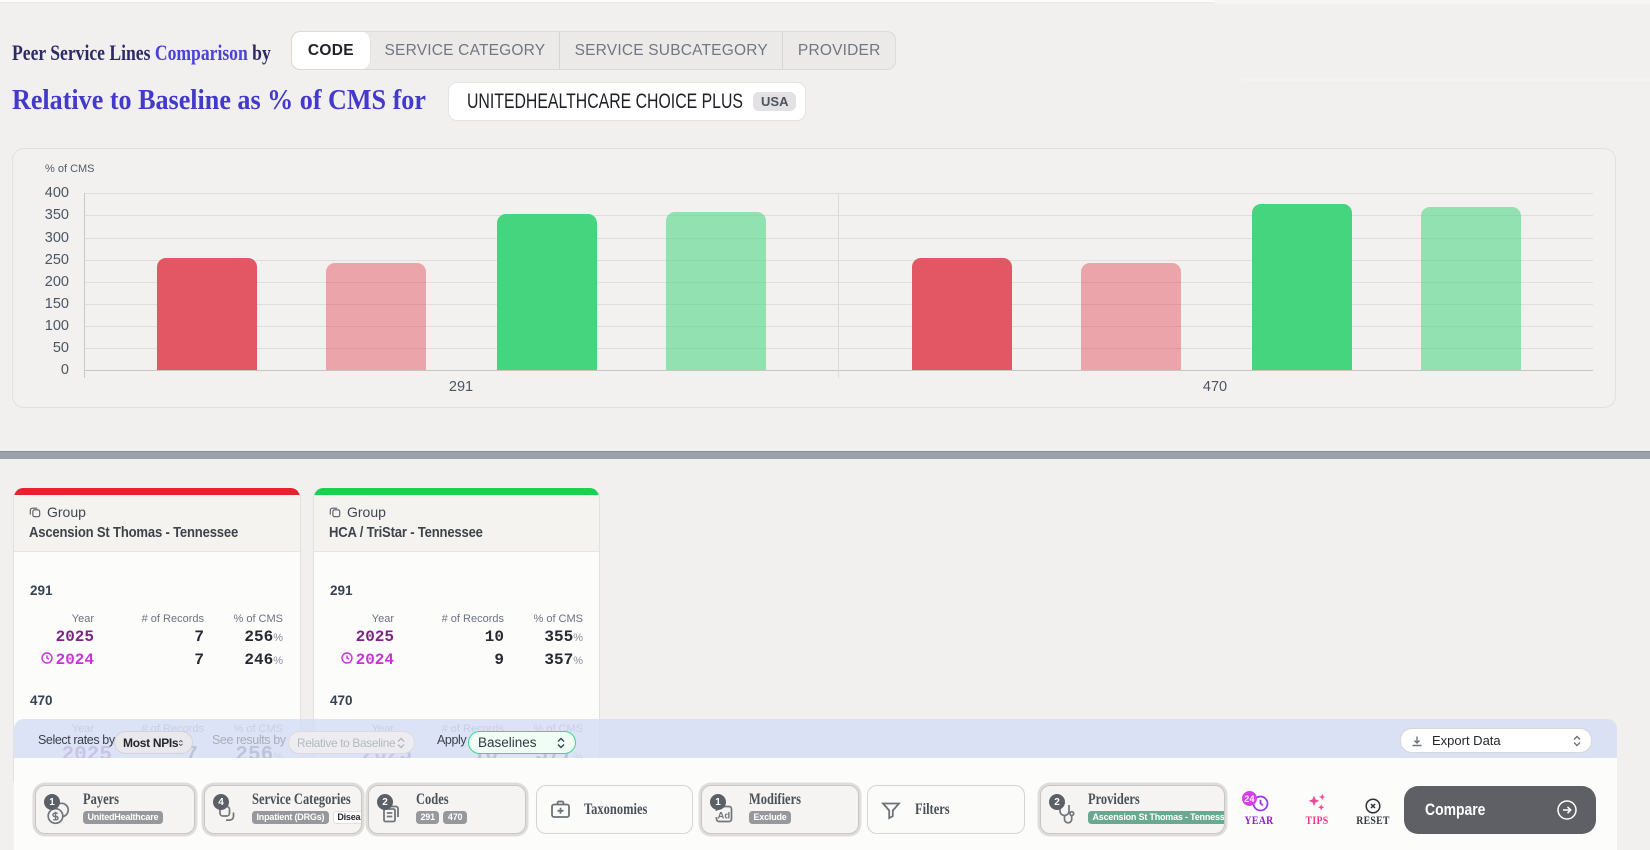 The image size is (1650, 850). I want to click on svg-text: Ad, so click(724, 816).